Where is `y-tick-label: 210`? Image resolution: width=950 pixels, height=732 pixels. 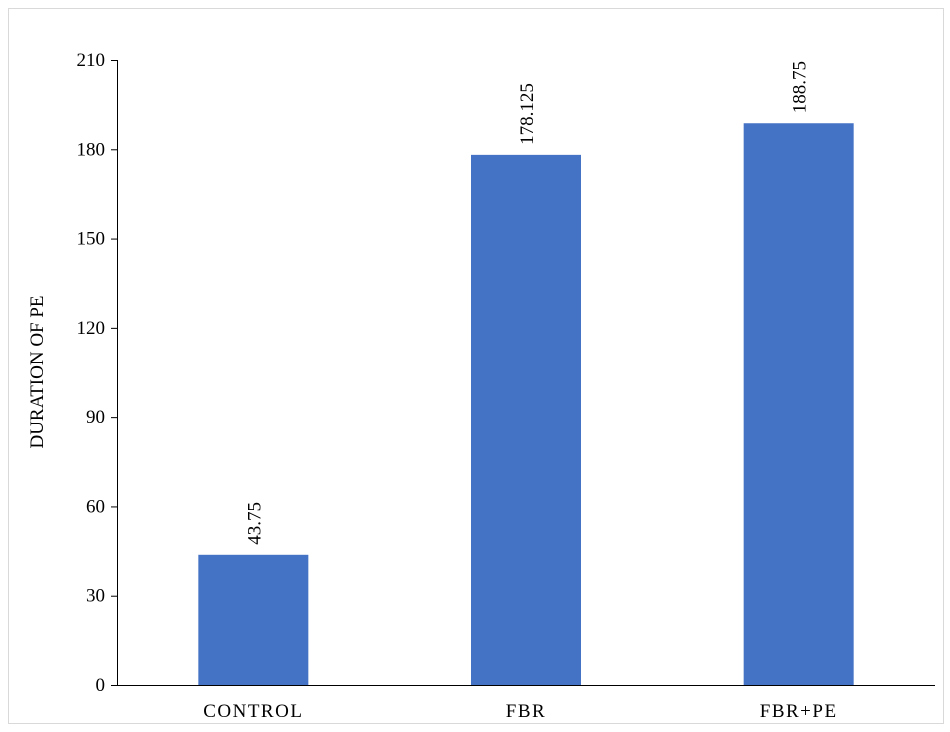
y-tick-label: 210 is located at coordinates (91, 60).